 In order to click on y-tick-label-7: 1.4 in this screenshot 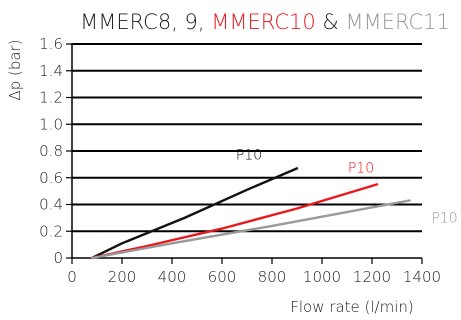, I will do `click(51, 71)`.